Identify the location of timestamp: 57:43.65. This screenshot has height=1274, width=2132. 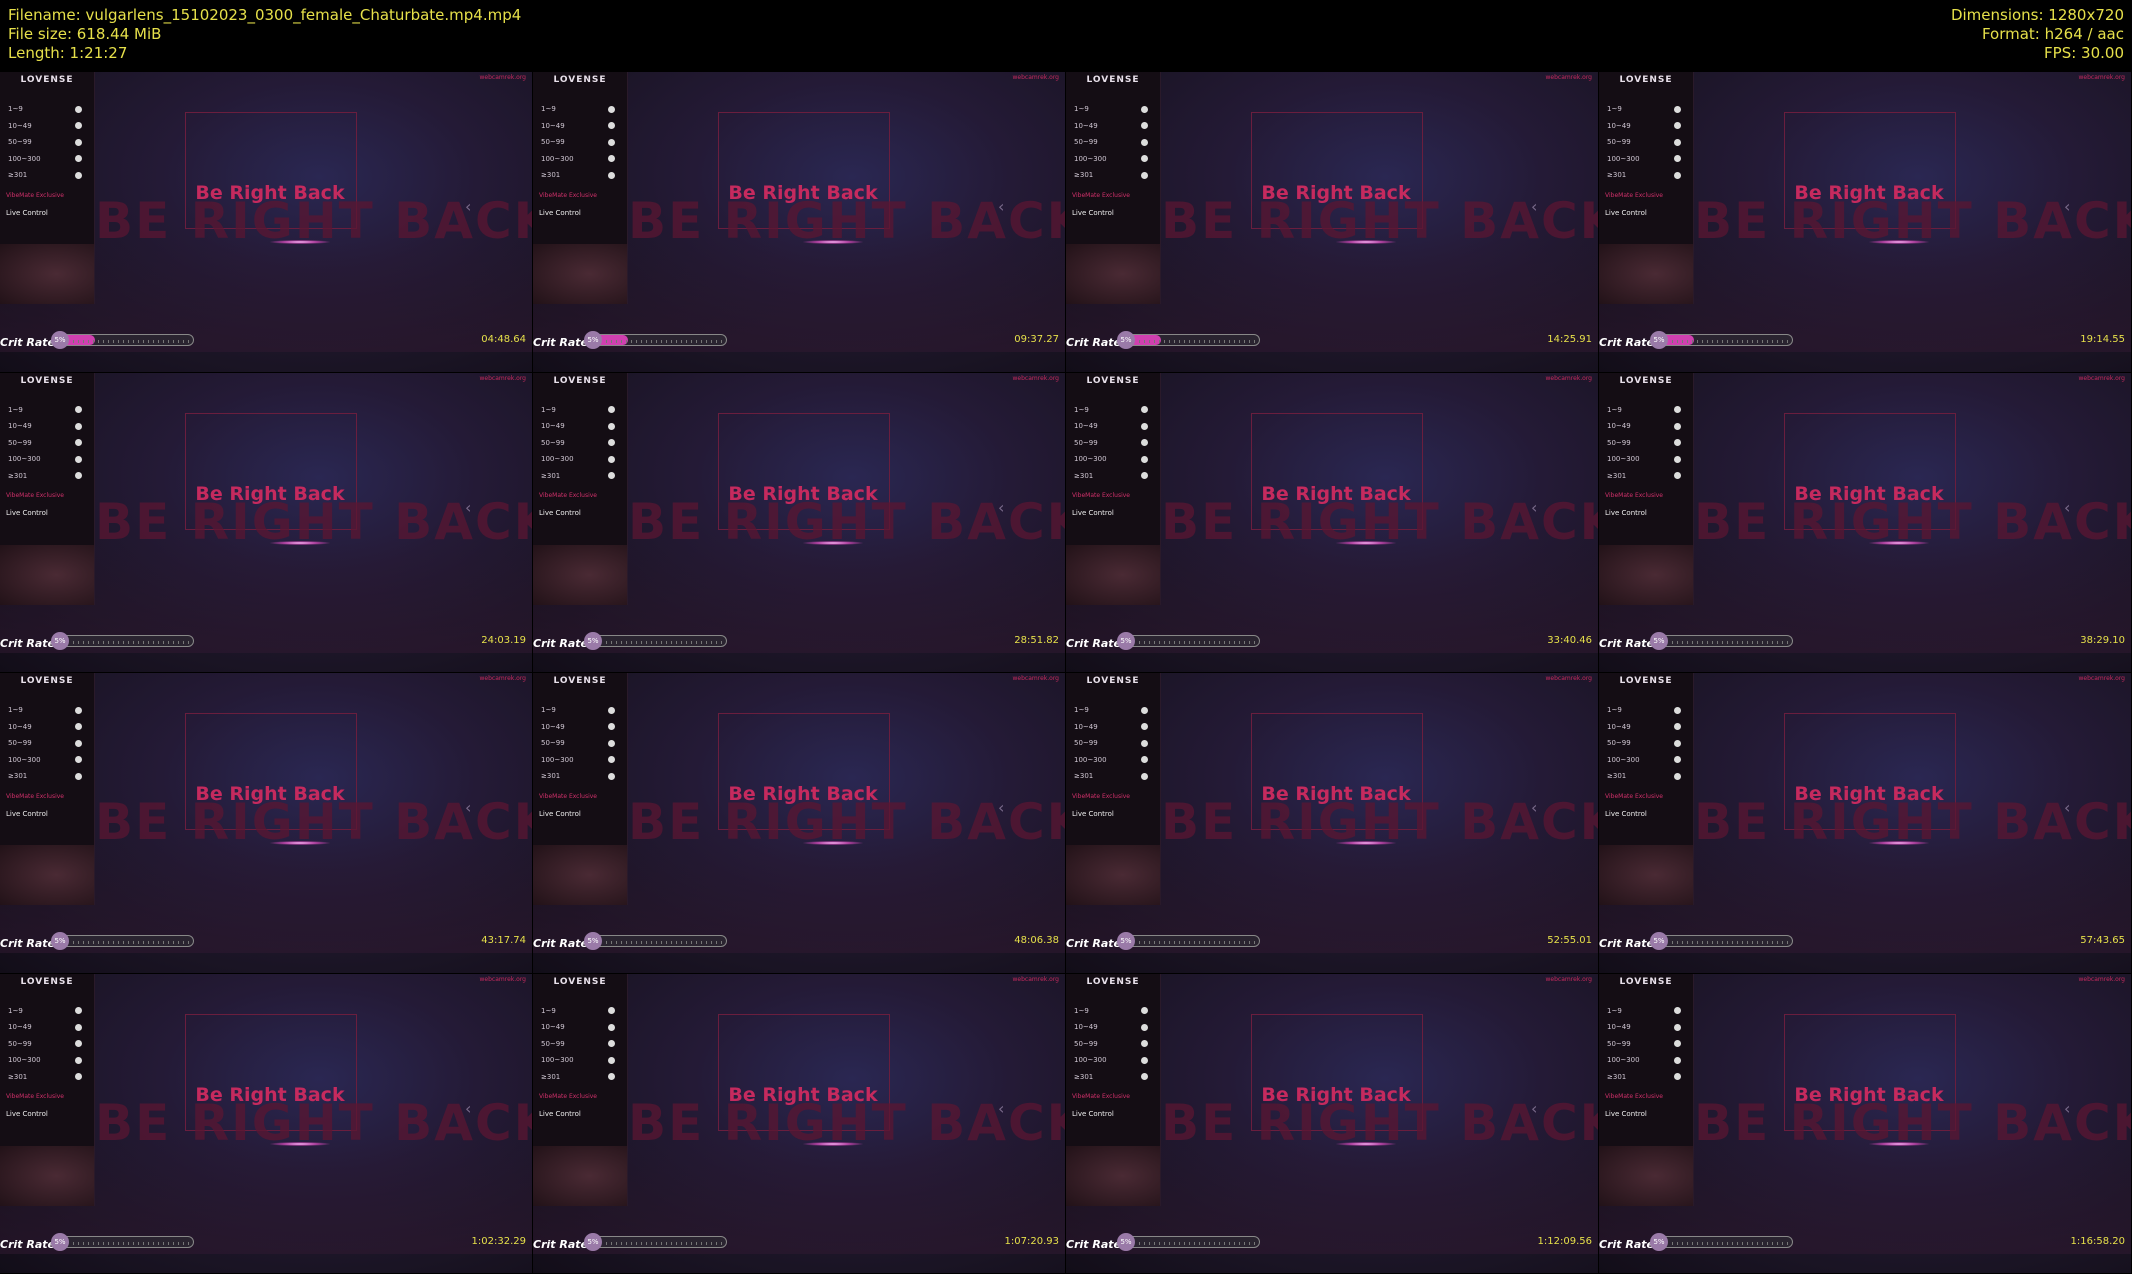
(2102, 940).